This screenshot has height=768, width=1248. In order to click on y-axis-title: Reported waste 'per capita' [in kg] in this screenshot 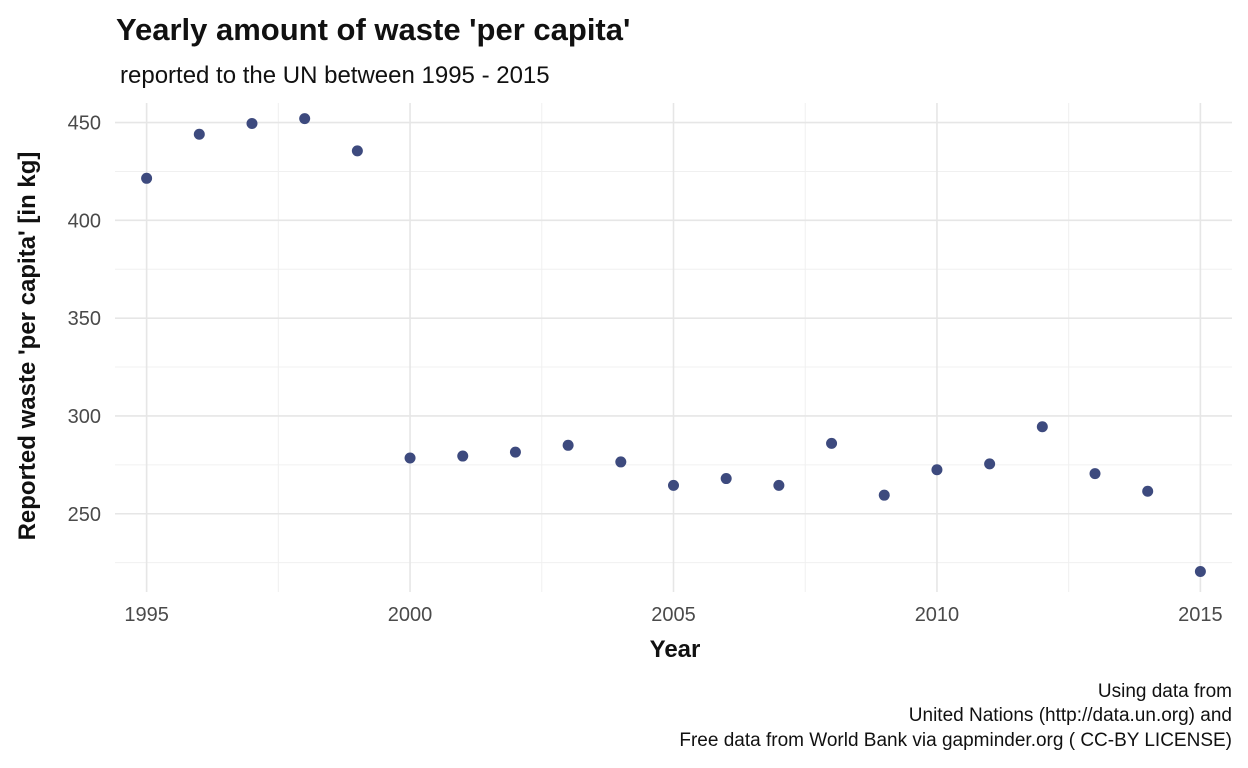, I will do `click(27, 346)`.